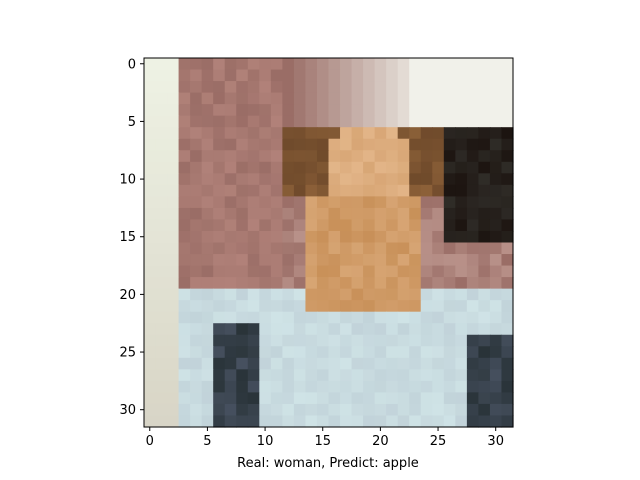 This screenshot has height=480, width=640. What do you see at coordinates (132, 122) in the screenshot?
I see `y-tick-label: 5` at bounding box center [132, 122].